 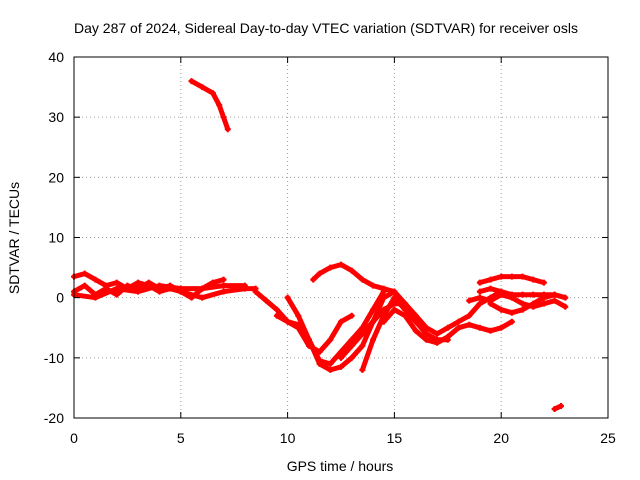 What do you see at coordinates (405, 333) in the screenshot?
I see `data-series-track-j` at bounding box center [405, 333].